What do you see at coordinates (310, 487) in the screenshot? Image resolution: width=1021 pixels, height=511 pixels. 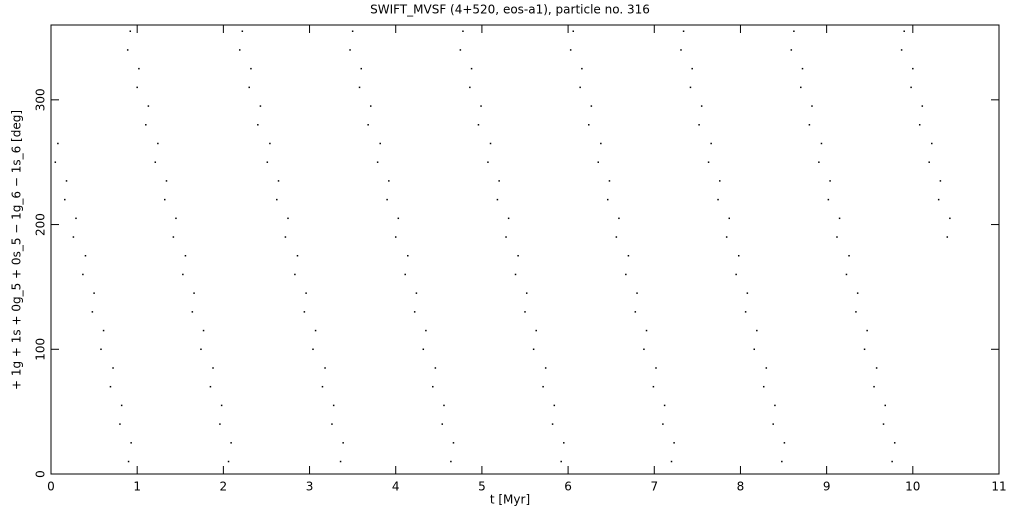 I see `x-tick-label: 3` at bounding box center [310, 487].